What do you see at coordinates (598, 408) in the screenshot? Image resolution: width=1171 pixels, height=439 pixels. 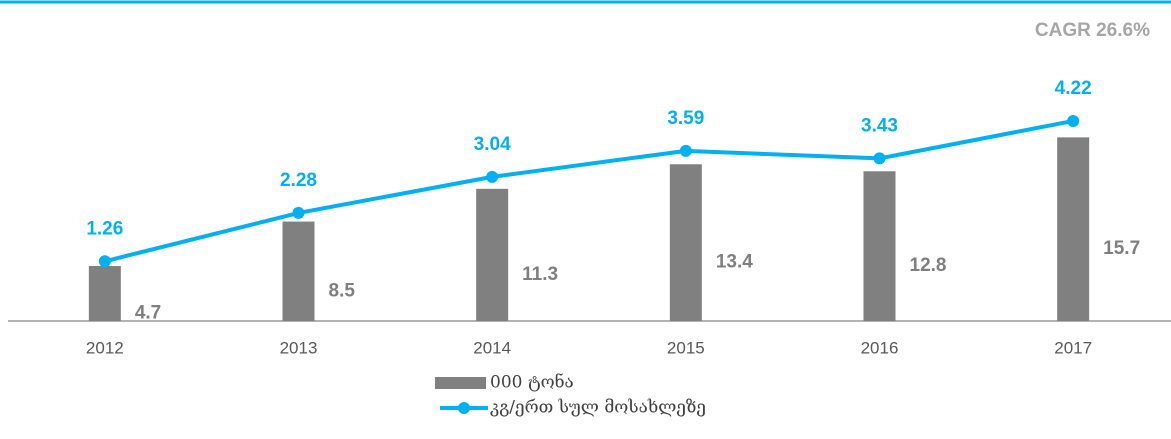 I see `legend-label: კგ/ერთ სულ მოსახლეზე` at bounding box center [598, 408].